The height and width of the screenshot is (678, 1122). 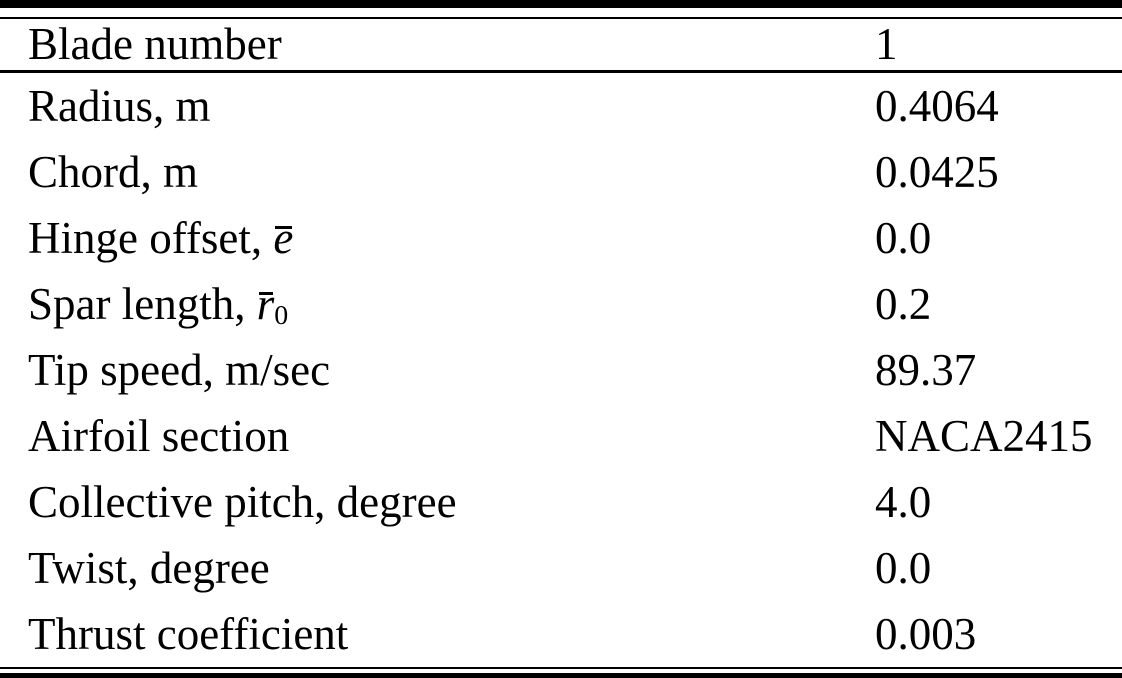 I want to click on row-label: Tip speed, m/sec, so click(x=437, y=369).